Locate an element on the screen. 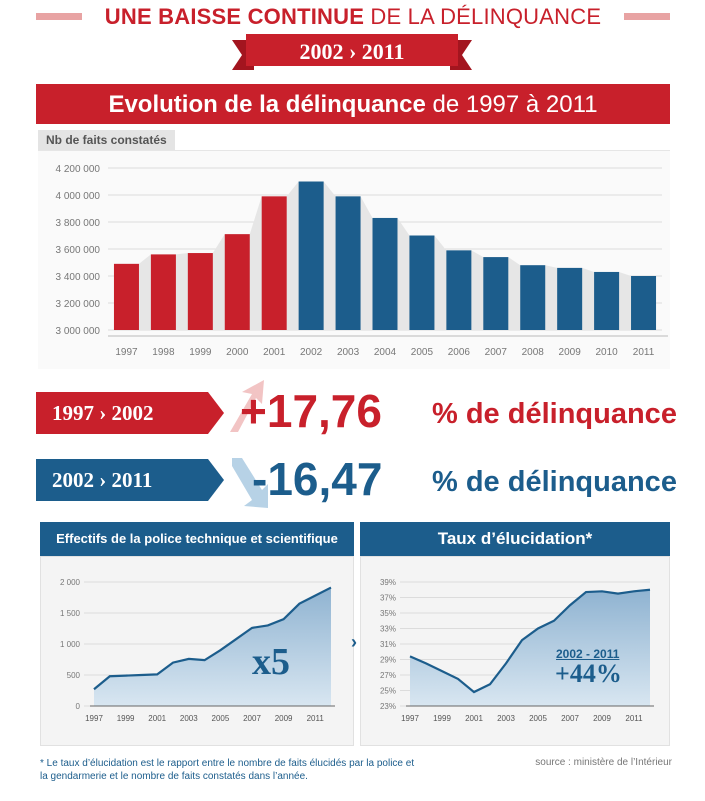 Image resolution: width=705 pixels, height=801 pixels. header-rule-left is located at coordinates (59, 16).